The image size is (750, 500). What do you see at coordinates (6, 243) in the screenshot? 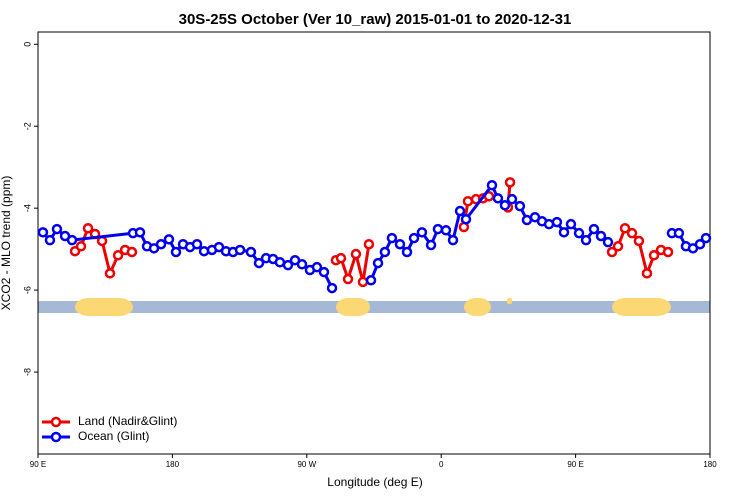
I see `y-axis-label: XCO2 - MLO trend (ppm)` at bounding box center [6, 243].